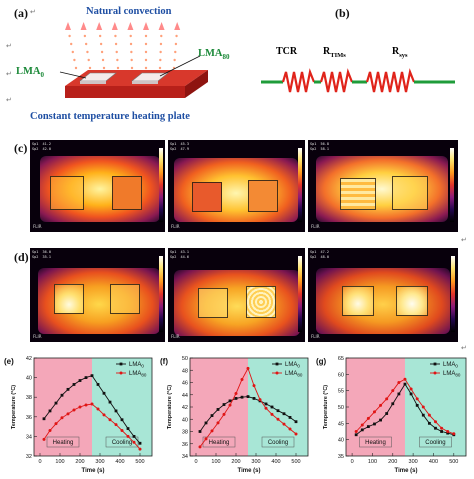 The width and height of the screenshot is (474, 479). Describe the element at coordinates (341, 441) in the screenshot. I see `y-tick-label: 40` at that location.